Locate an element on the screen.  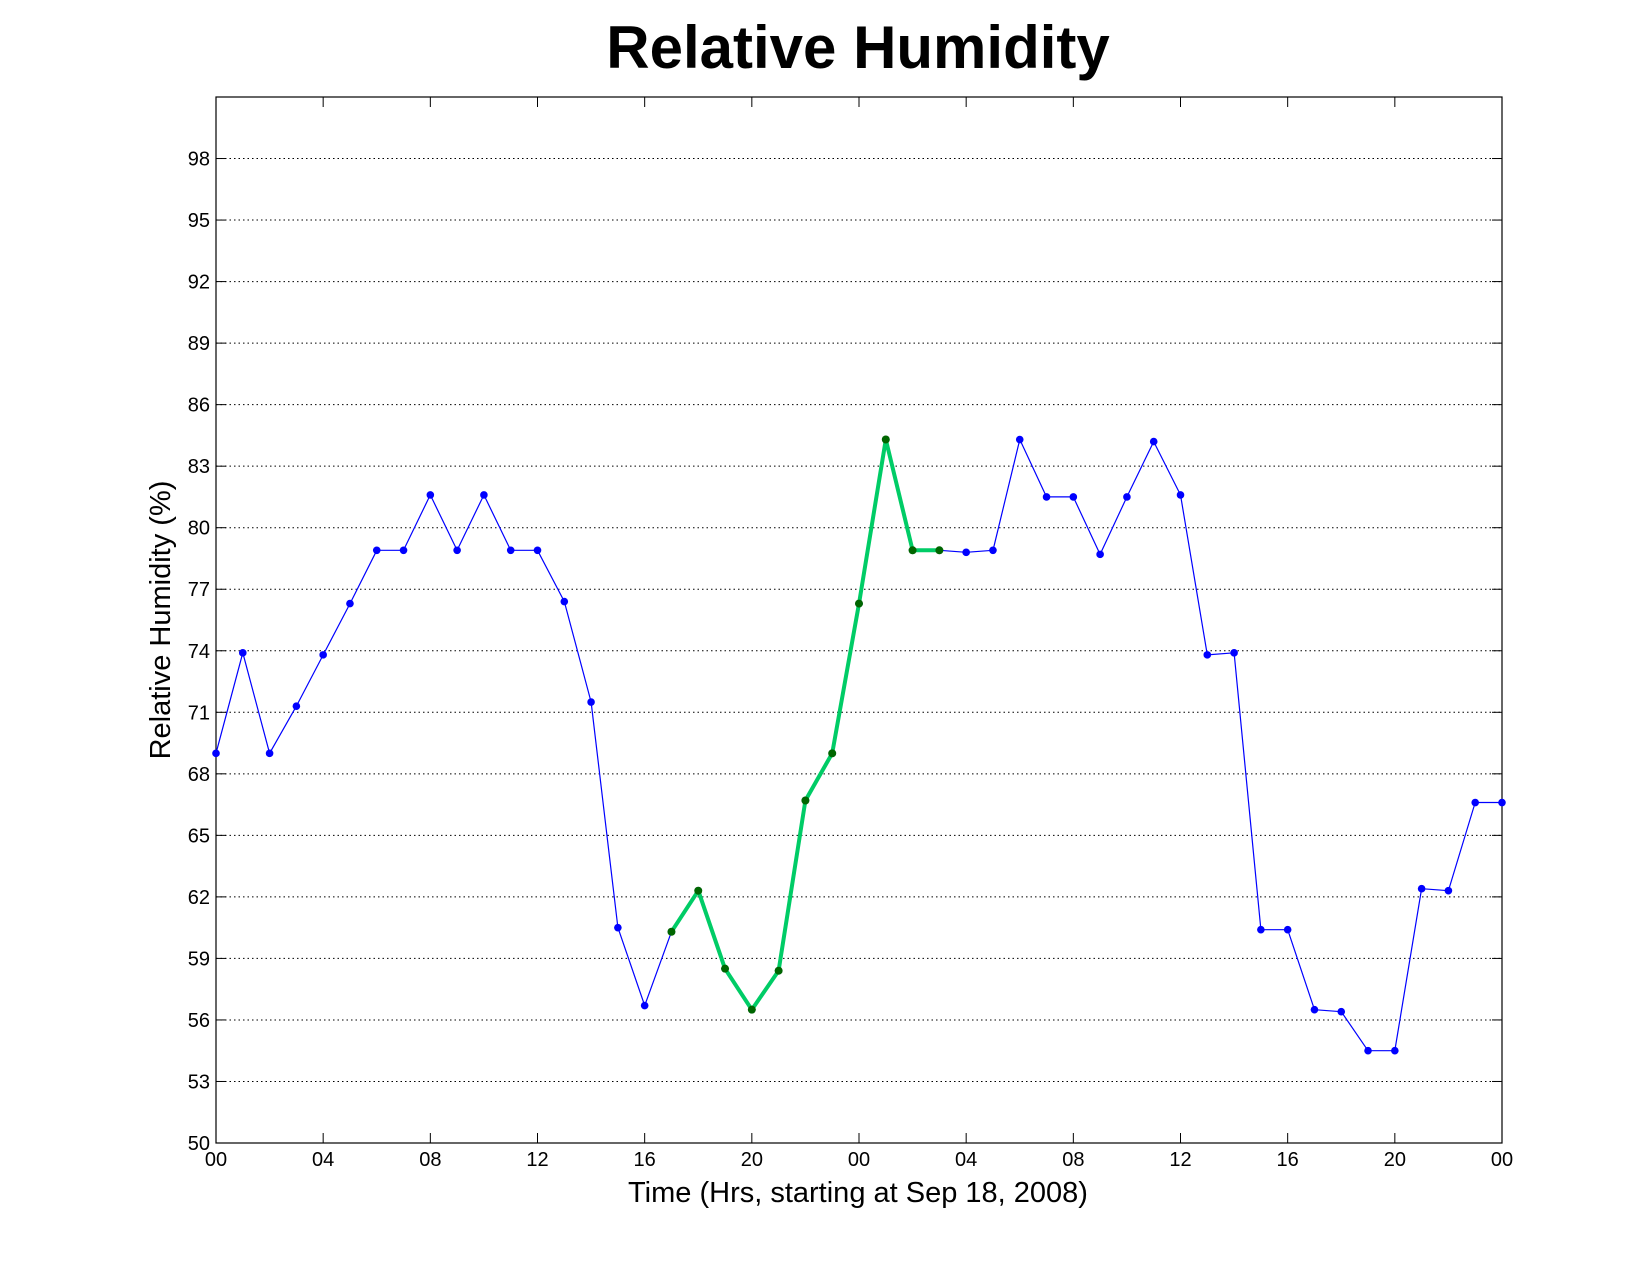
y-tick-label: 80 is located at coordinates (199, 529).